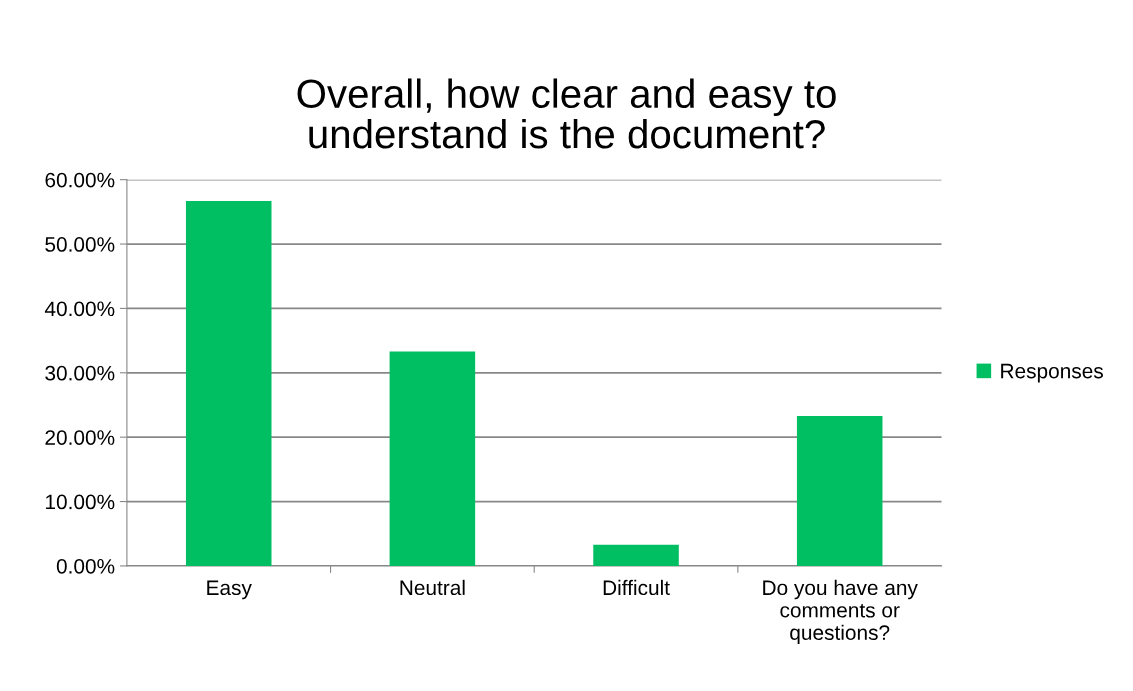 This screenshot has width=1133, height=691. What do you see at coordinates (636, 587) in the screenshot?
I see `x-tick-label: Difficult` at bounding box center [636, 587].